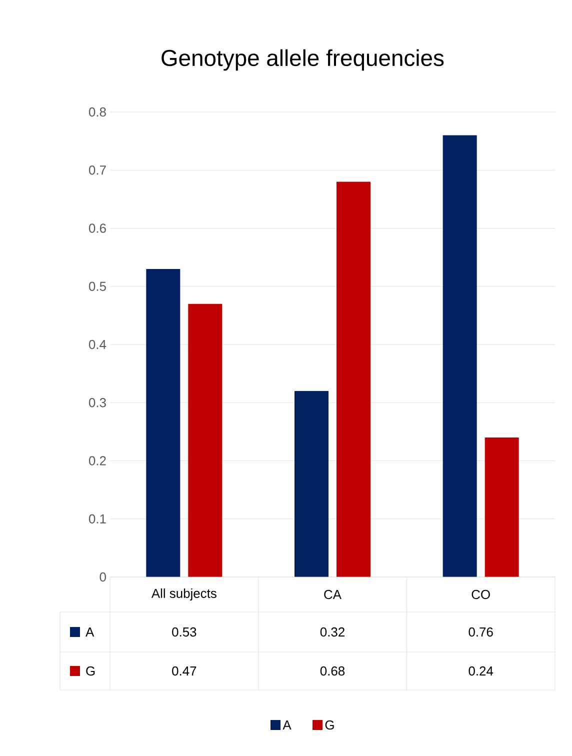 The image size is (572, 756). I want to click on y-tick-label: 0.4, so click(97, 345).